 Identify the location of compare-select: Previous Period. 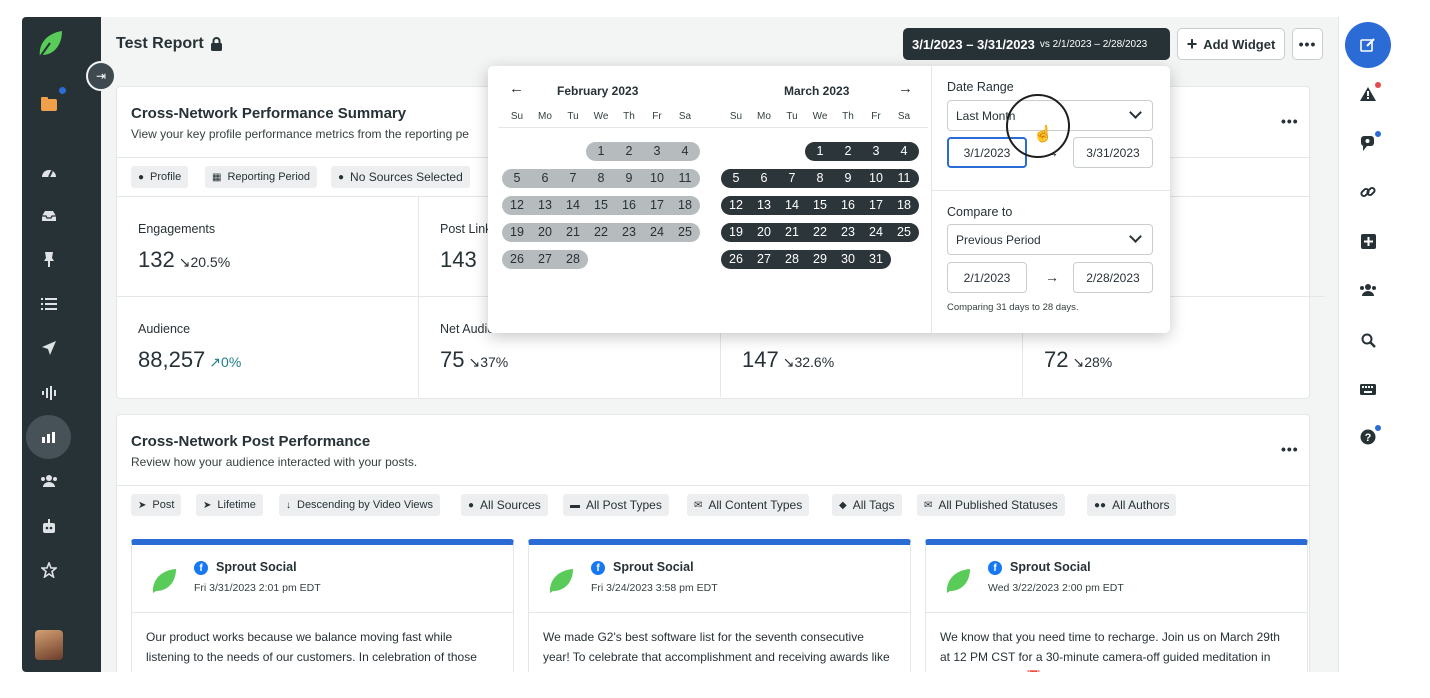
(1050, 239).